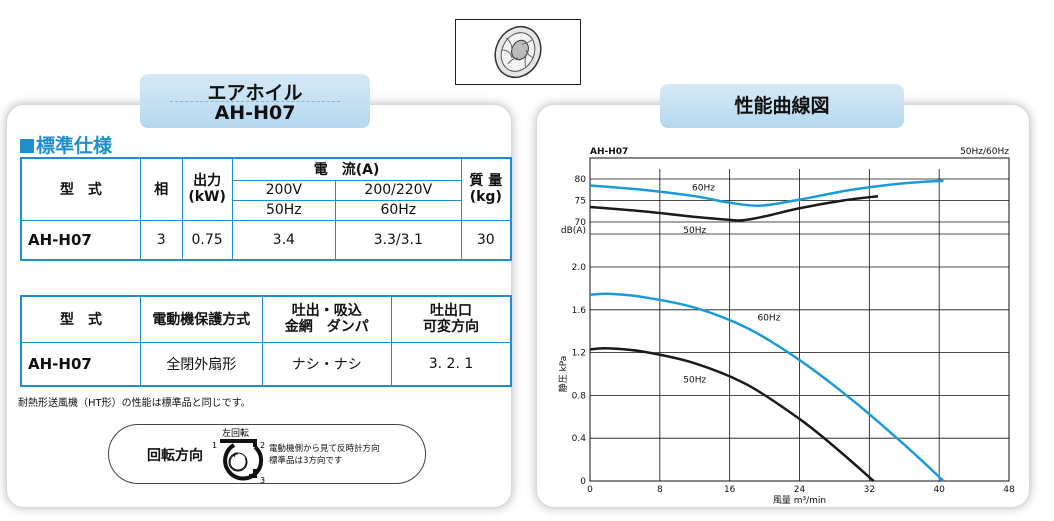 Image resolution: width=1054 pixels, height=521 pixels. I want to click on product-title-tag: エアホイル AH-H07, so click(255, 101).